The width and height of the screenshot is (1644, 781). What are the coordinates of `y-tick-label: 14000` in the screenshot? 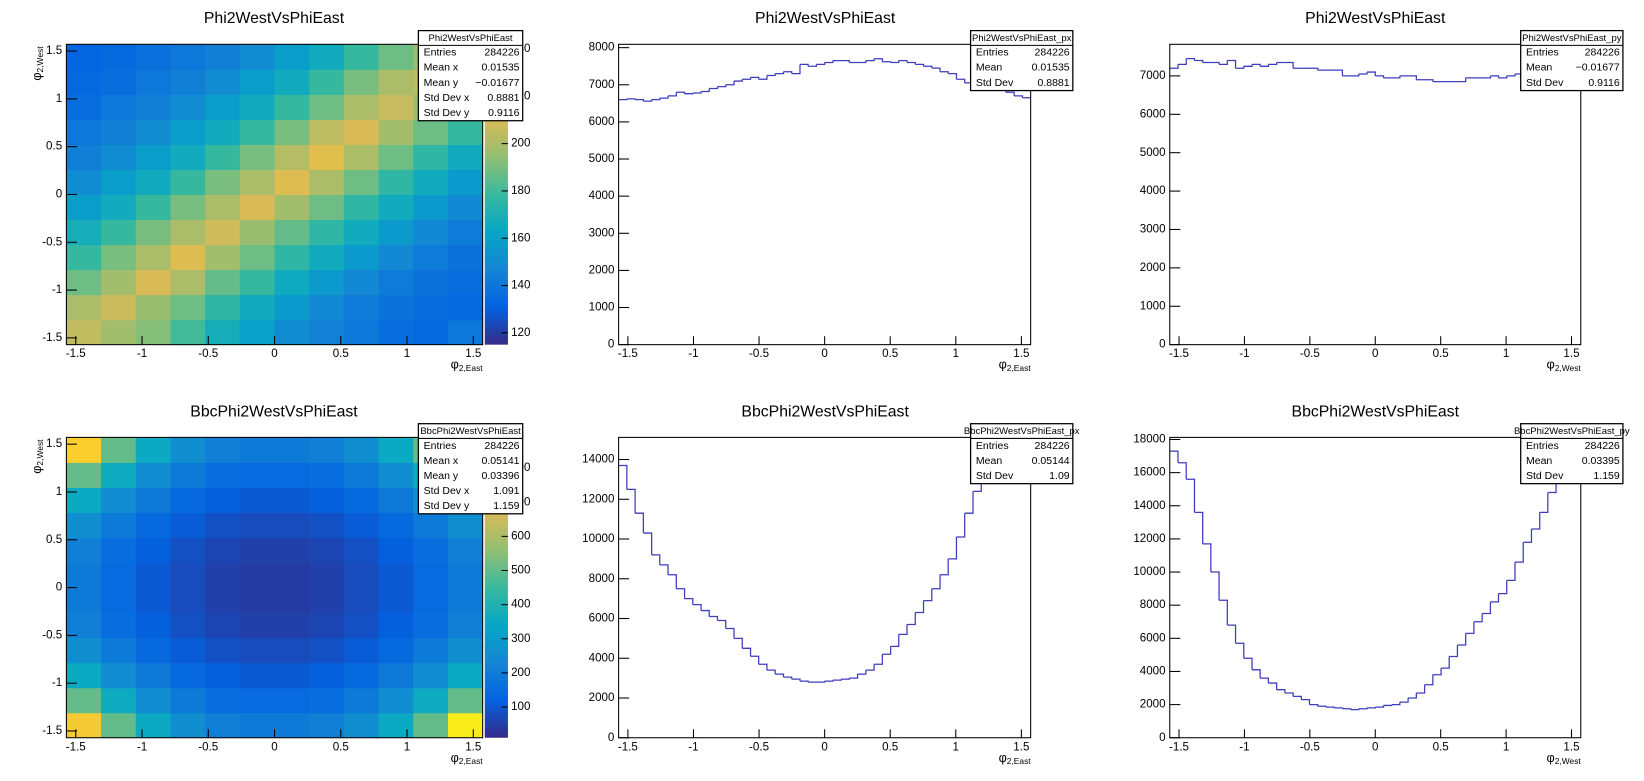 It's located at (598, 460).